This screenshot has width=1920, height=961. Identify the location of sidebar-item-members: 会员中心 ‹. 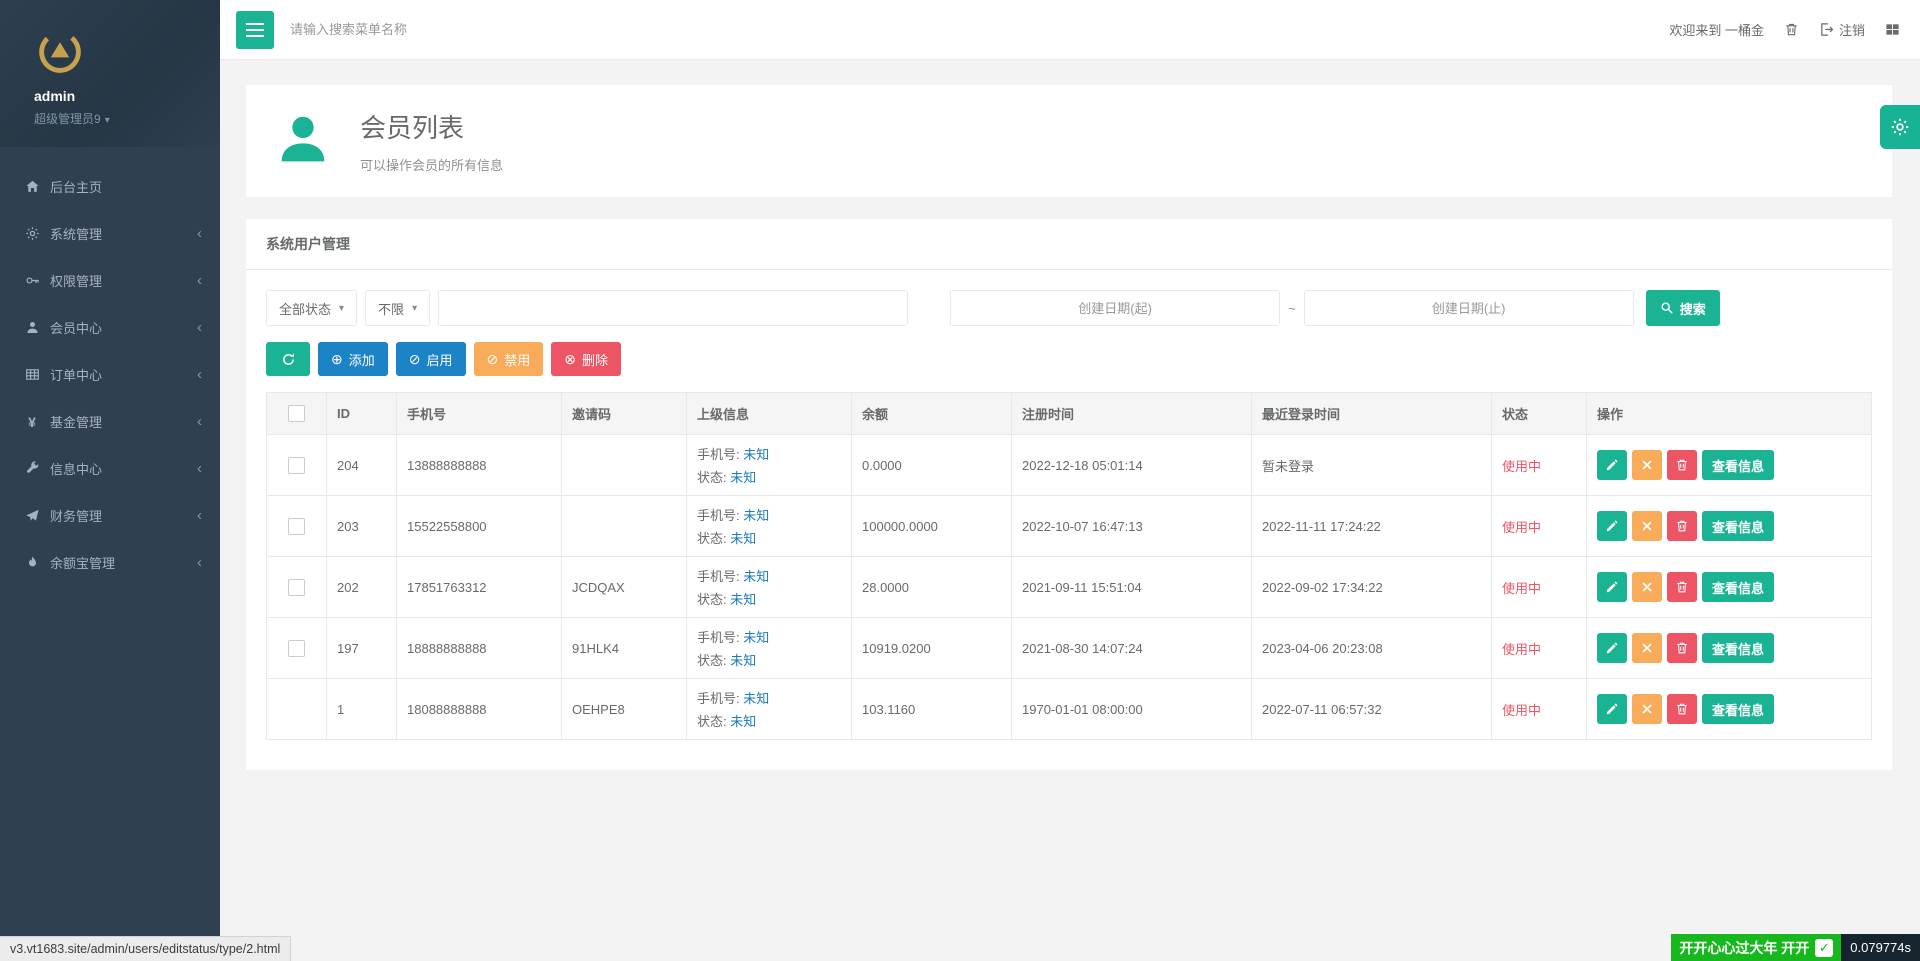
(110, 327).